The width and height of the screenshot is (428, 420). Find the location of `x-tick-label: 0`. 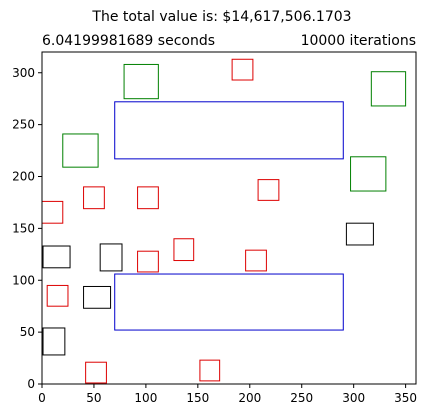

x-tick-label: 0 is located at coordinates (42, 398).